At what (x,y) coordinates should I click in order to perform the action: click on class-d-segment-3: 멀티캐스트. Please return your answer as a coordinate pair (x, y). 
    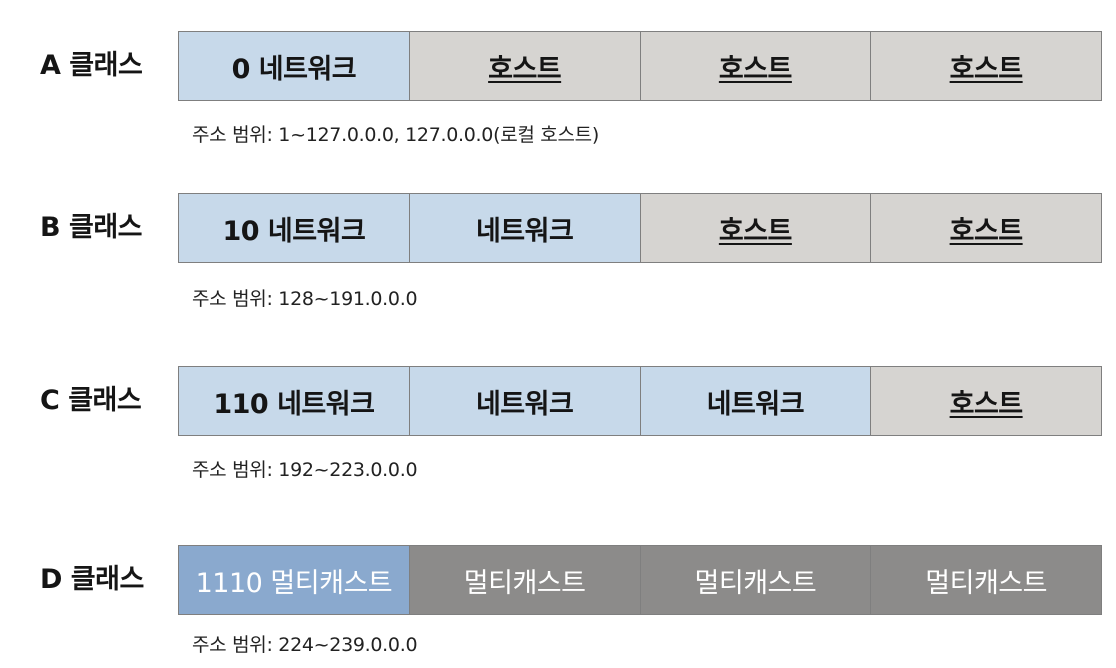
    Looking at the image, I should click on (756, 580).